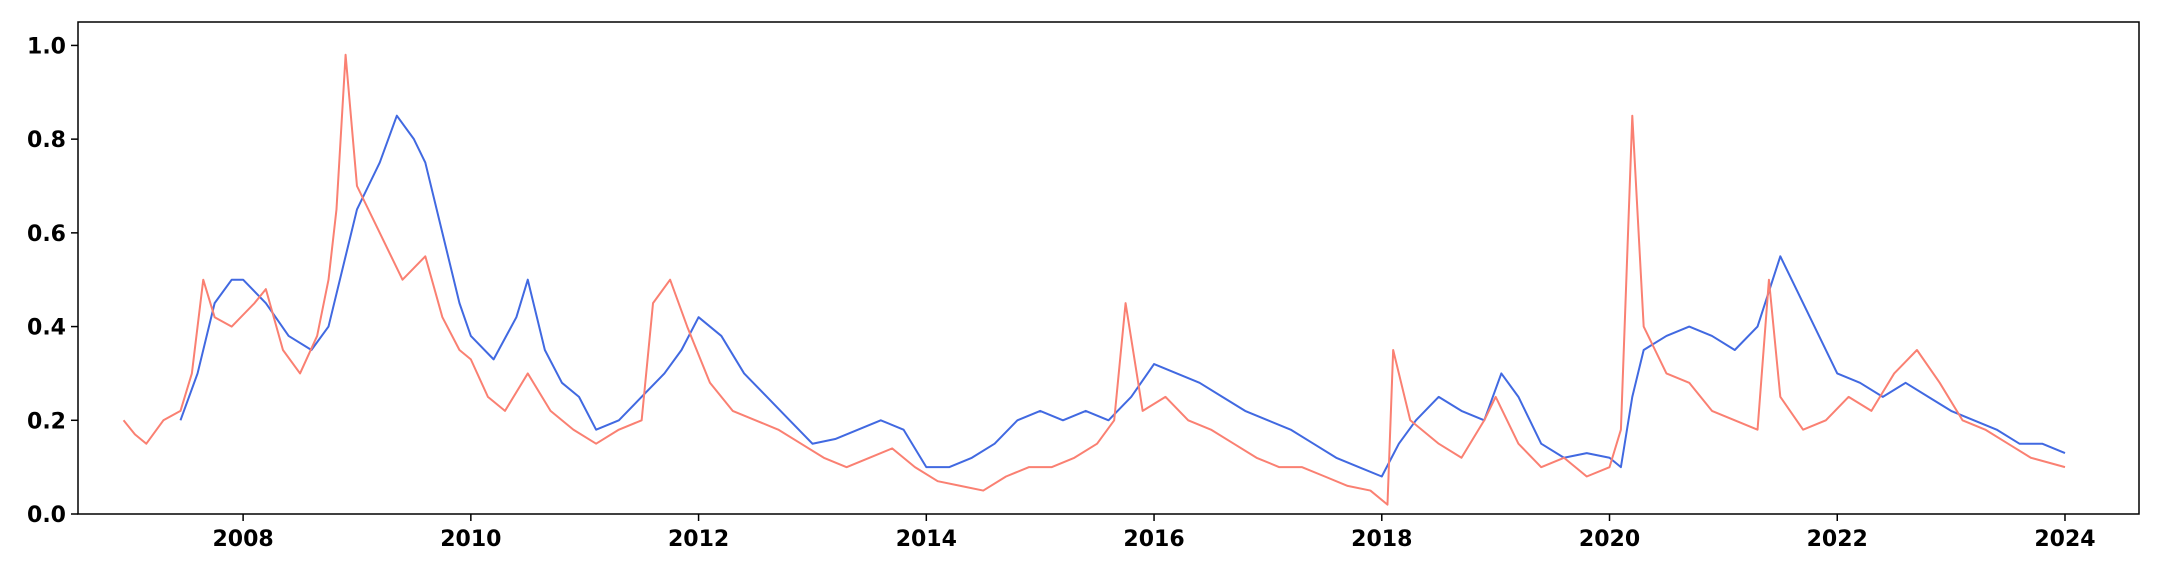  I want to click on y-tick-label: 0.0, so click(46, 515).